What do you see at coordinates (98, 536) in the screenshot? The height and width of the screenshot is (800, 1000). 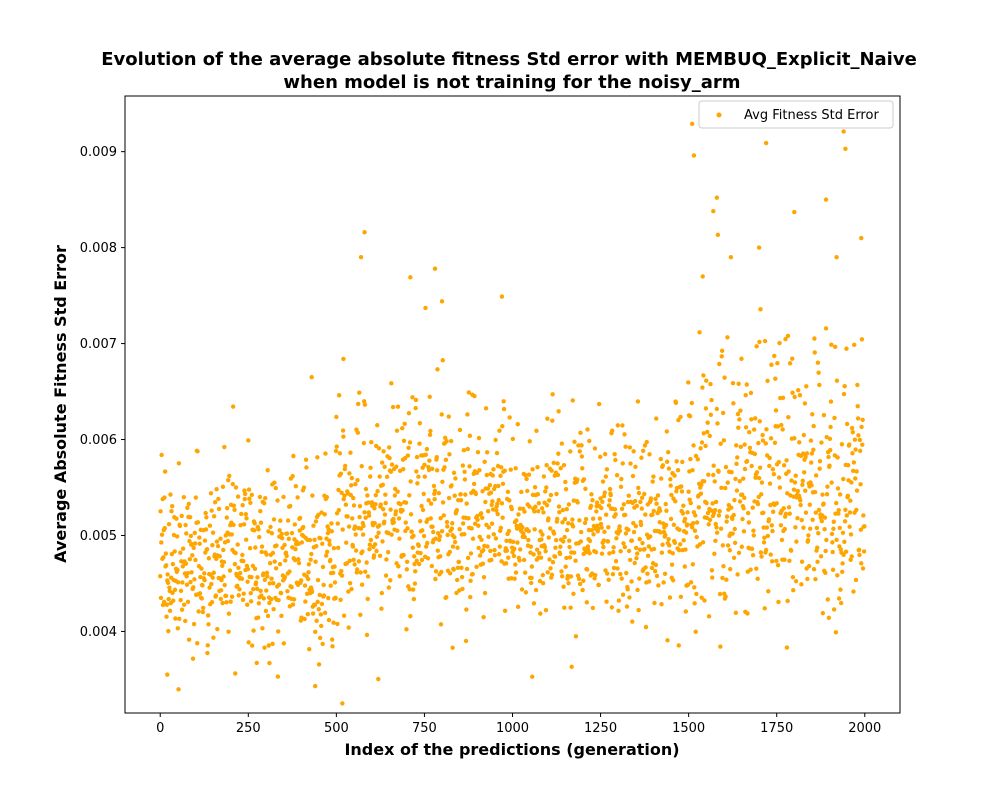 I see `y-tick-label: 0.005` at bounding box center [98, 536].